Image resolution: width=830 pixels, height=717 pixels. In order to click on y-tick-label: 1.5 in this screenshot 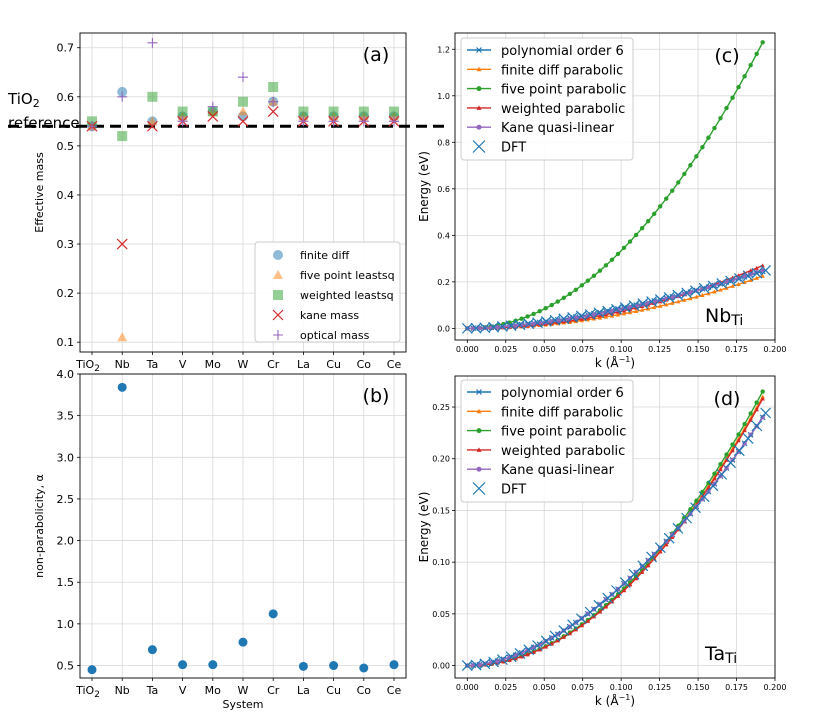, I will do `click(66, 582)`.